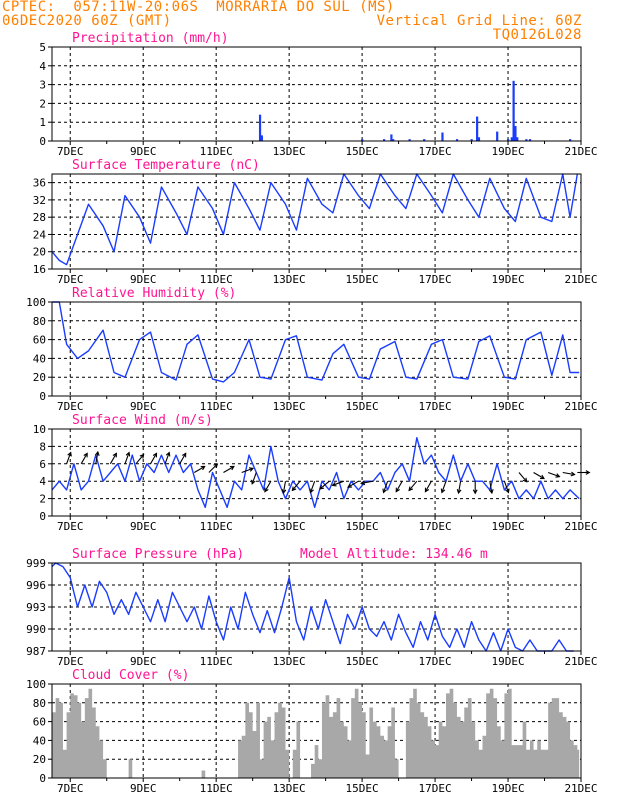  I want to click on panel-title: Surface Temperature (nC), so click(166, 165).